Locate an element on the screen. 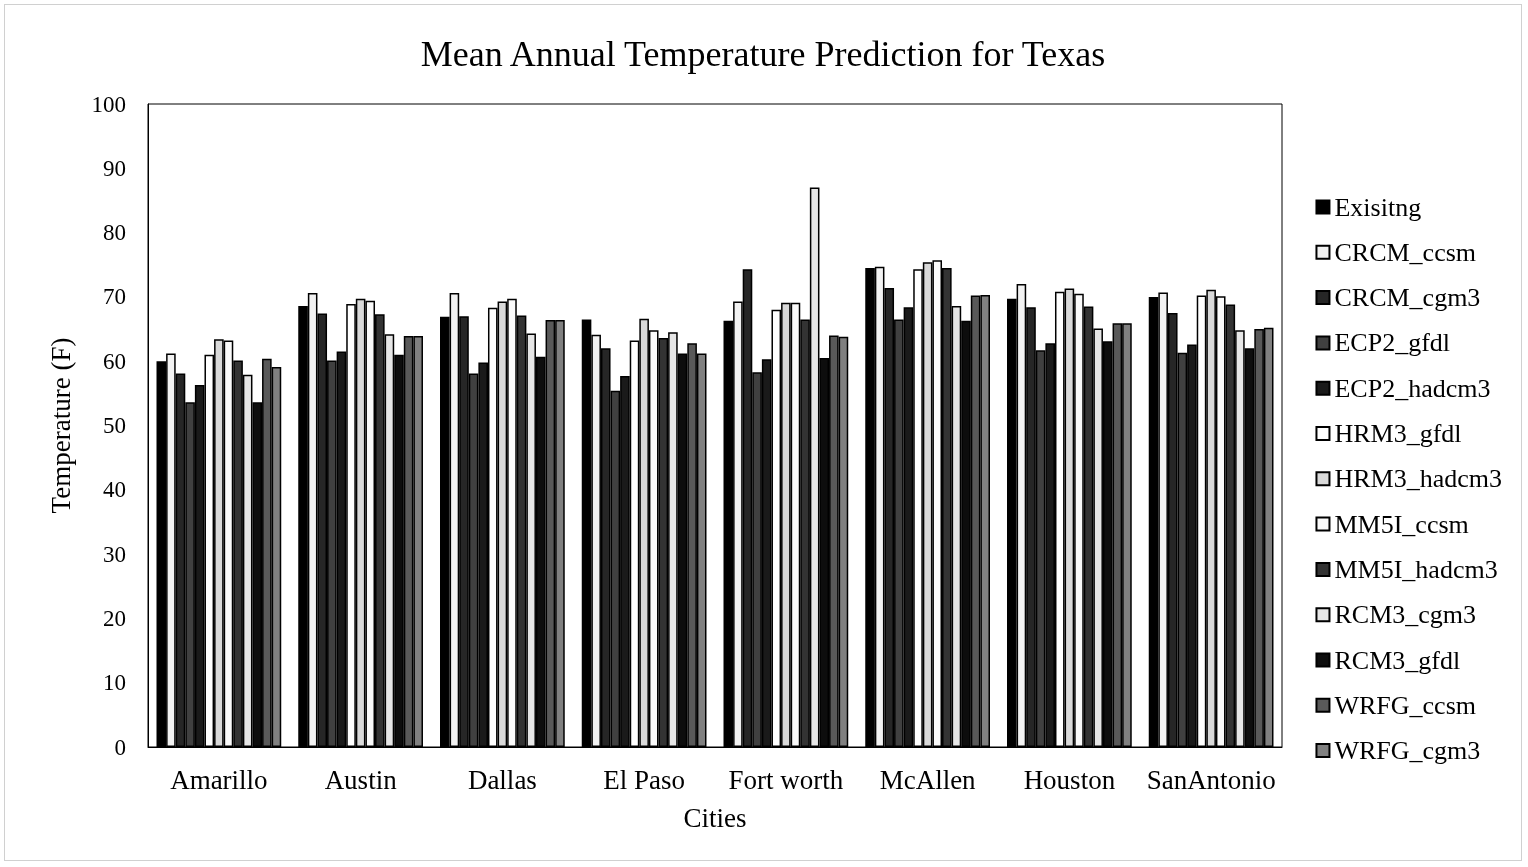  y-tick-label: 70 is located at coordinates (114, 297).